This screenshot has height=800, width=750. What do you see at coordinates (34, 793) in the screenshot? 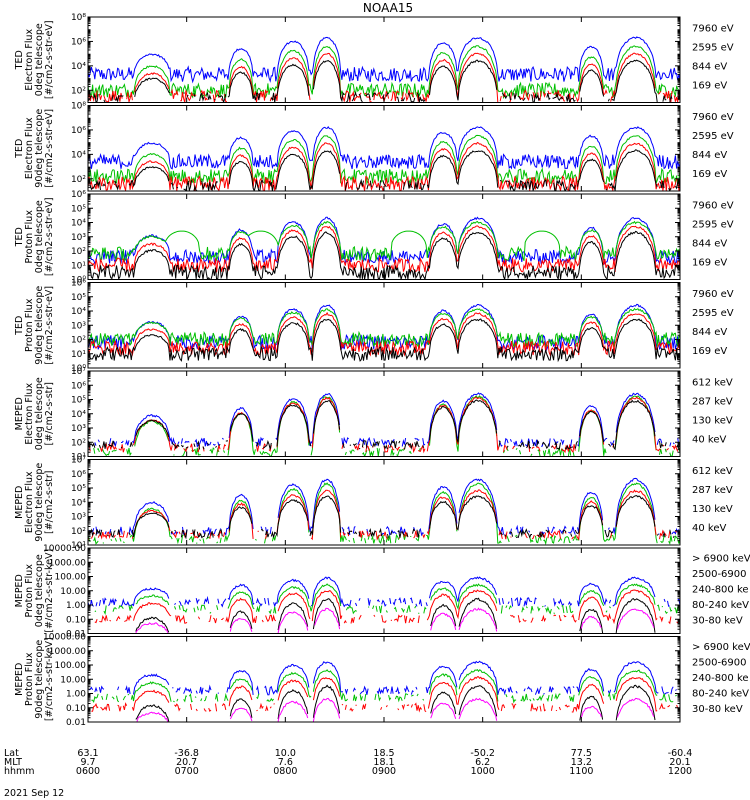
I see `date-label: 2021 Sep 12` at bounding box center [34, 793].